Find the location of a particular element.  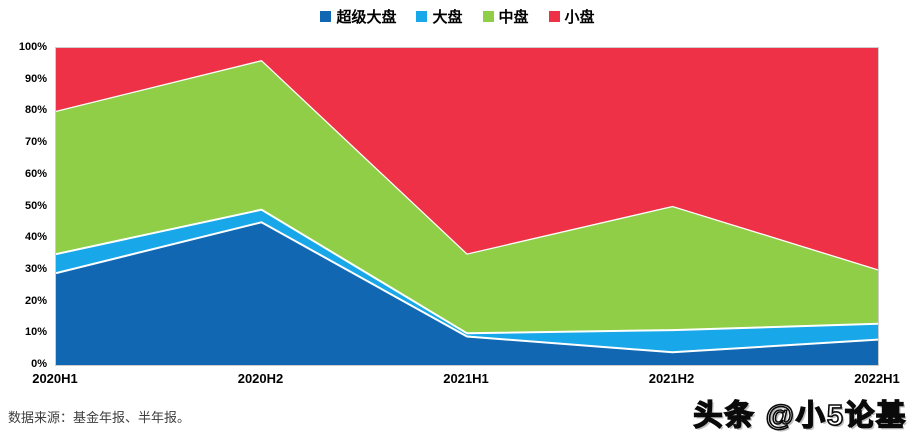

y-axis-tick-label: 50% is located at coordinates (35, 205).